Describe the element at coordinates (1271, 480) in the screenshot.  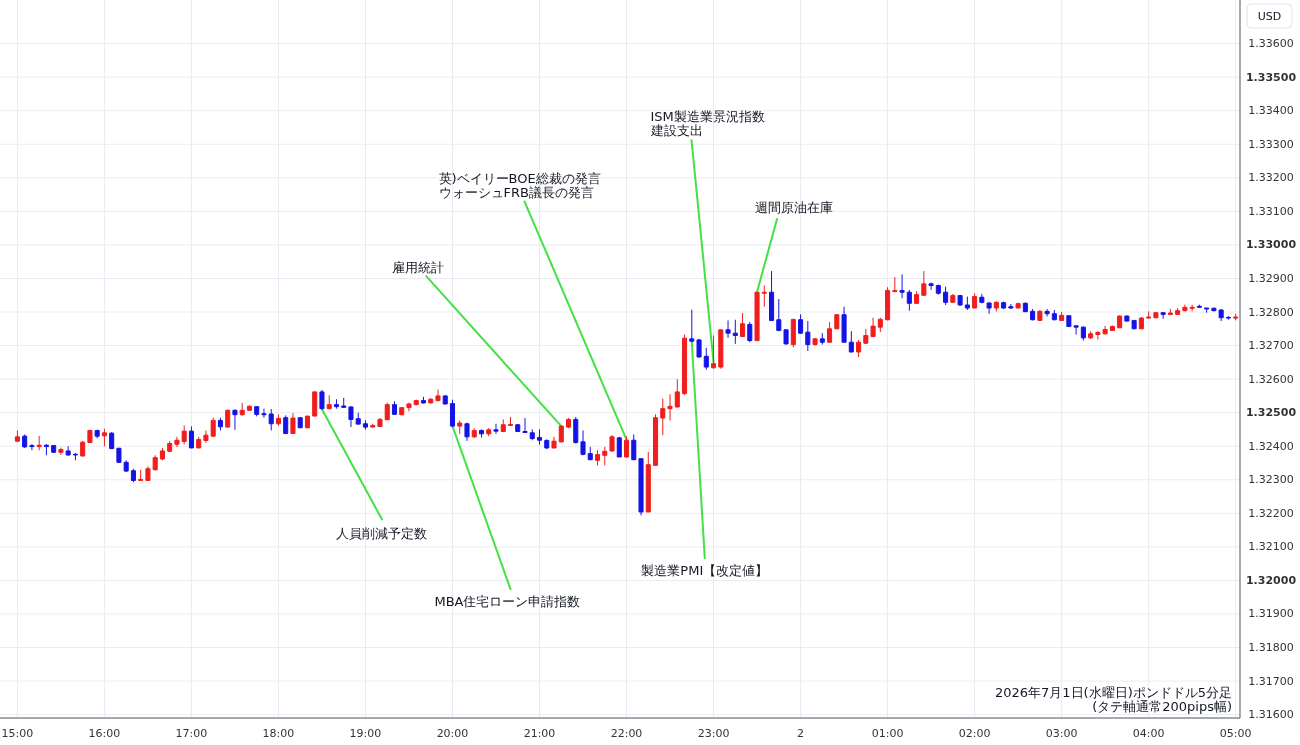
I see `y-tick-label: 1.32300` at that location.